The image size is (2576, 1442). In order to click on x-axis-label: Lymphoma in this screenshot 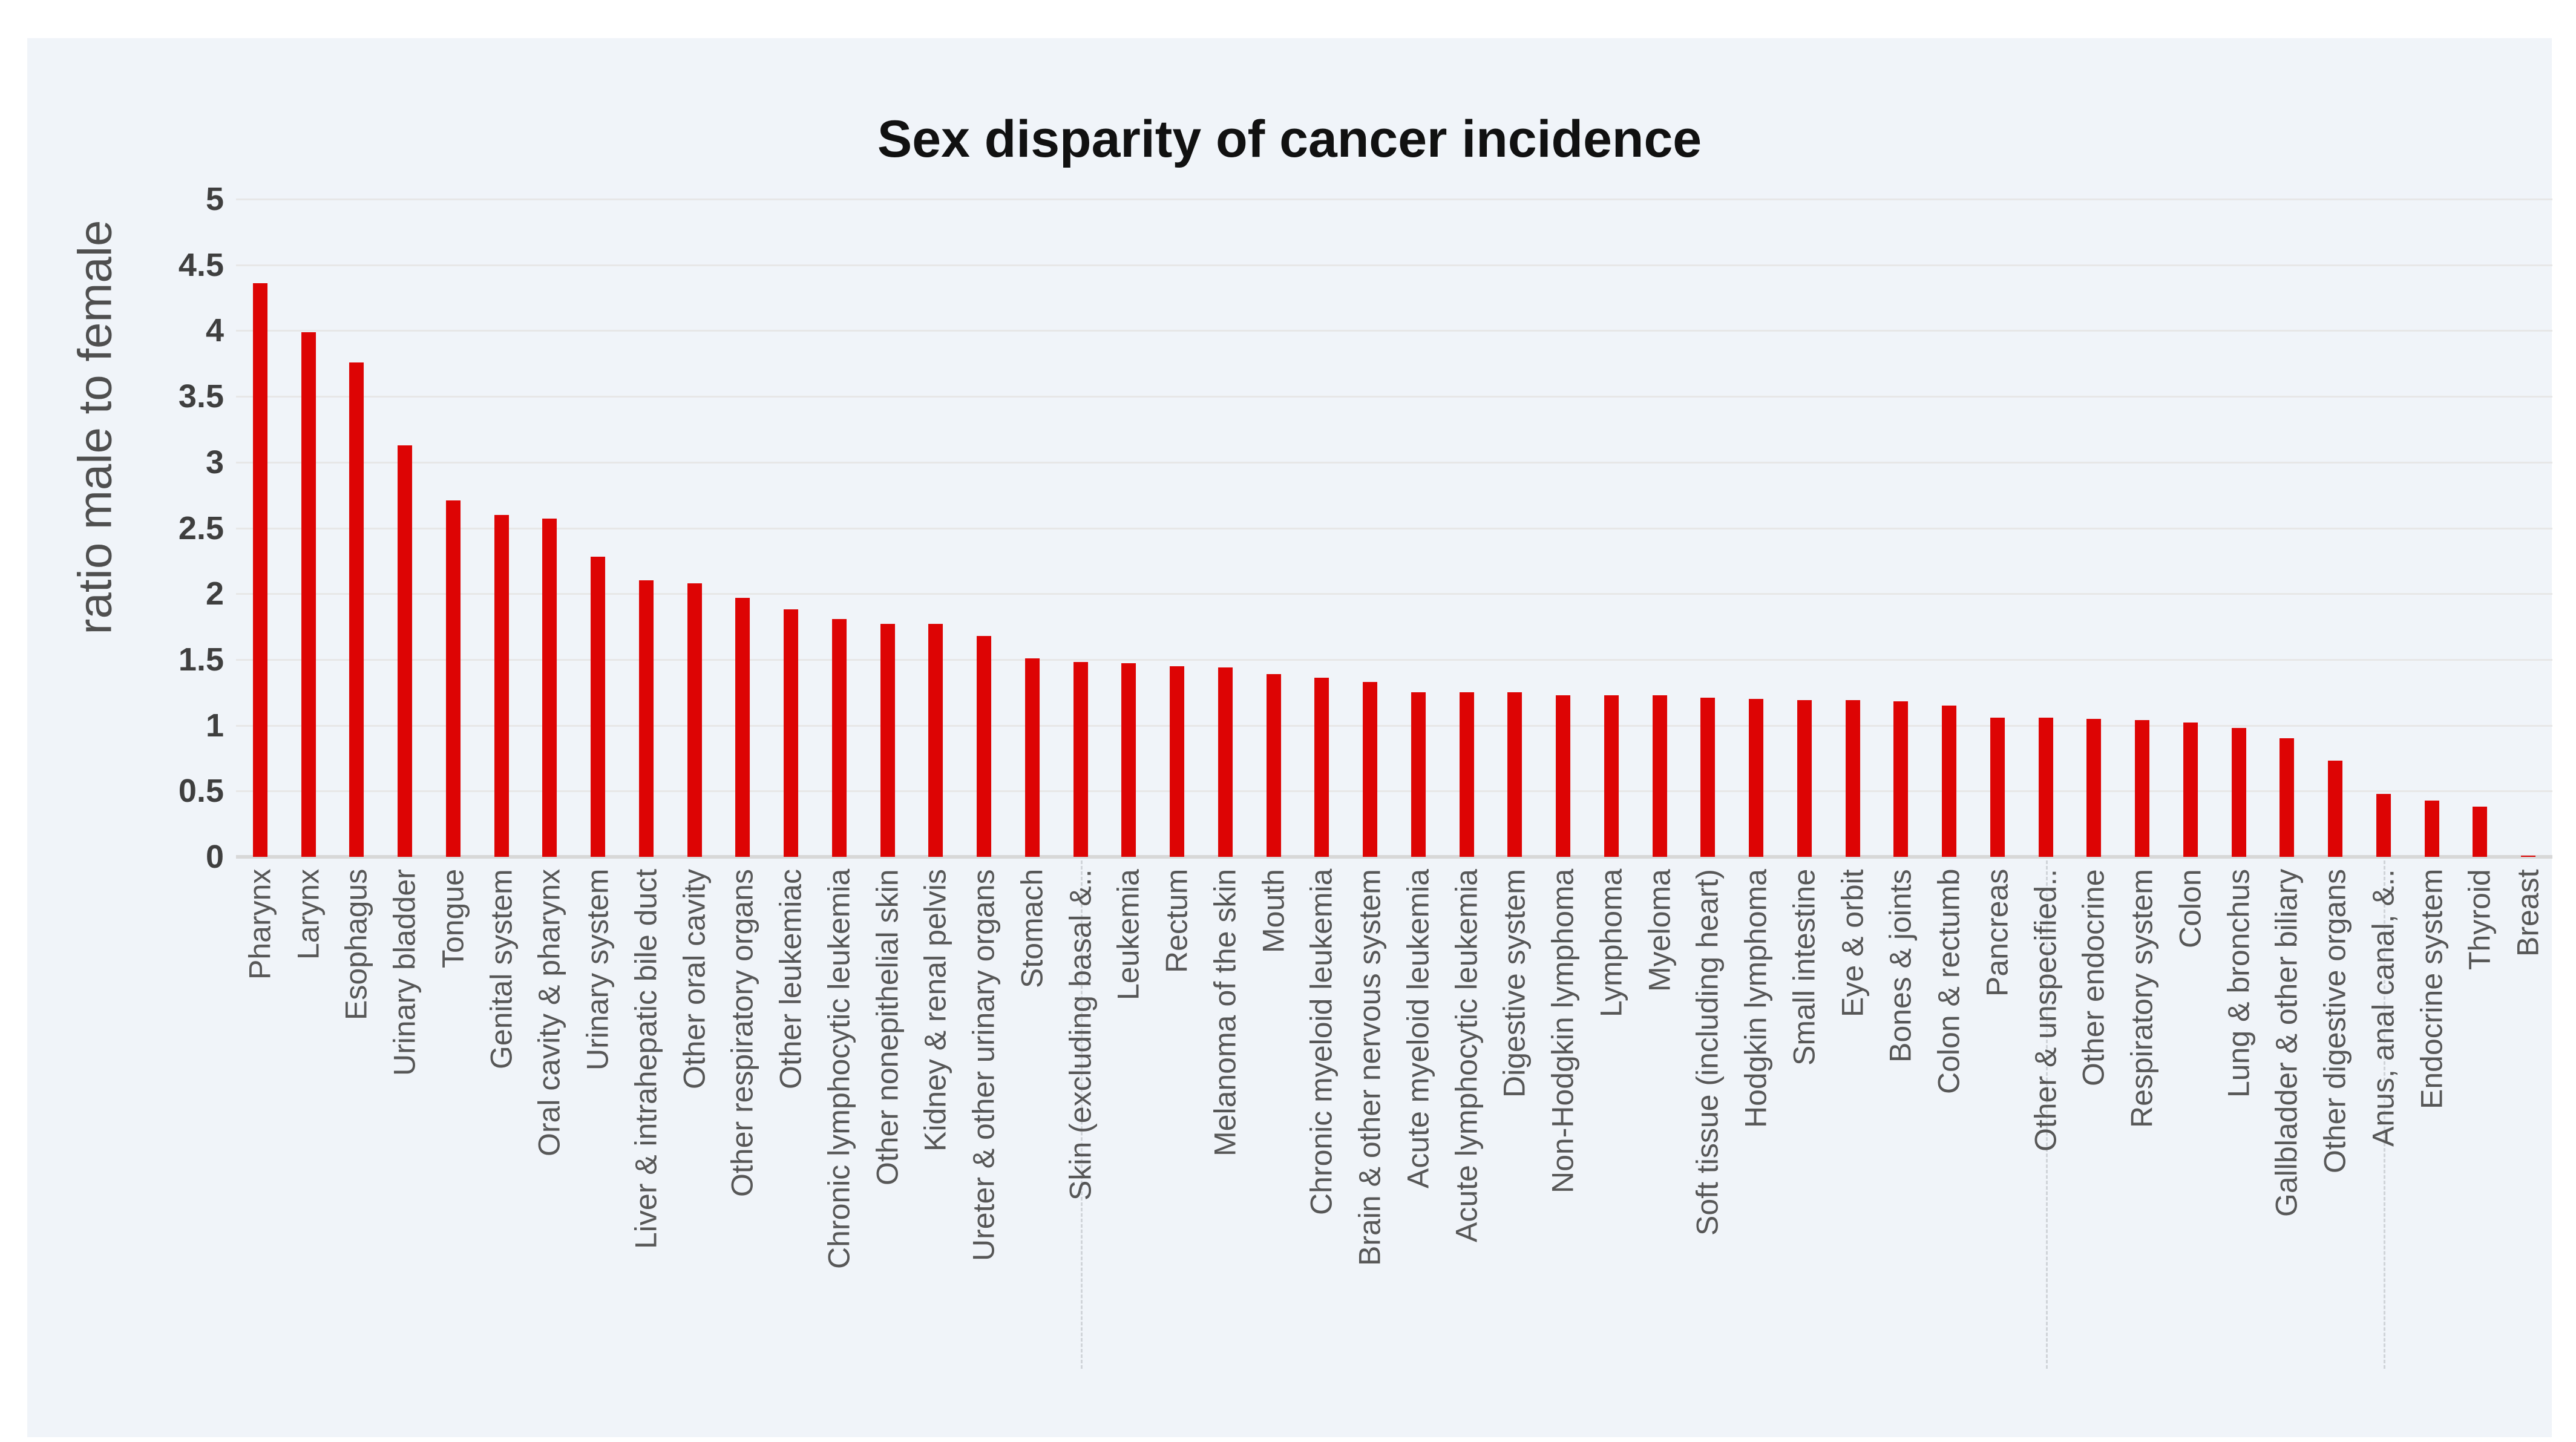, I will do `click(1611, 943)`.